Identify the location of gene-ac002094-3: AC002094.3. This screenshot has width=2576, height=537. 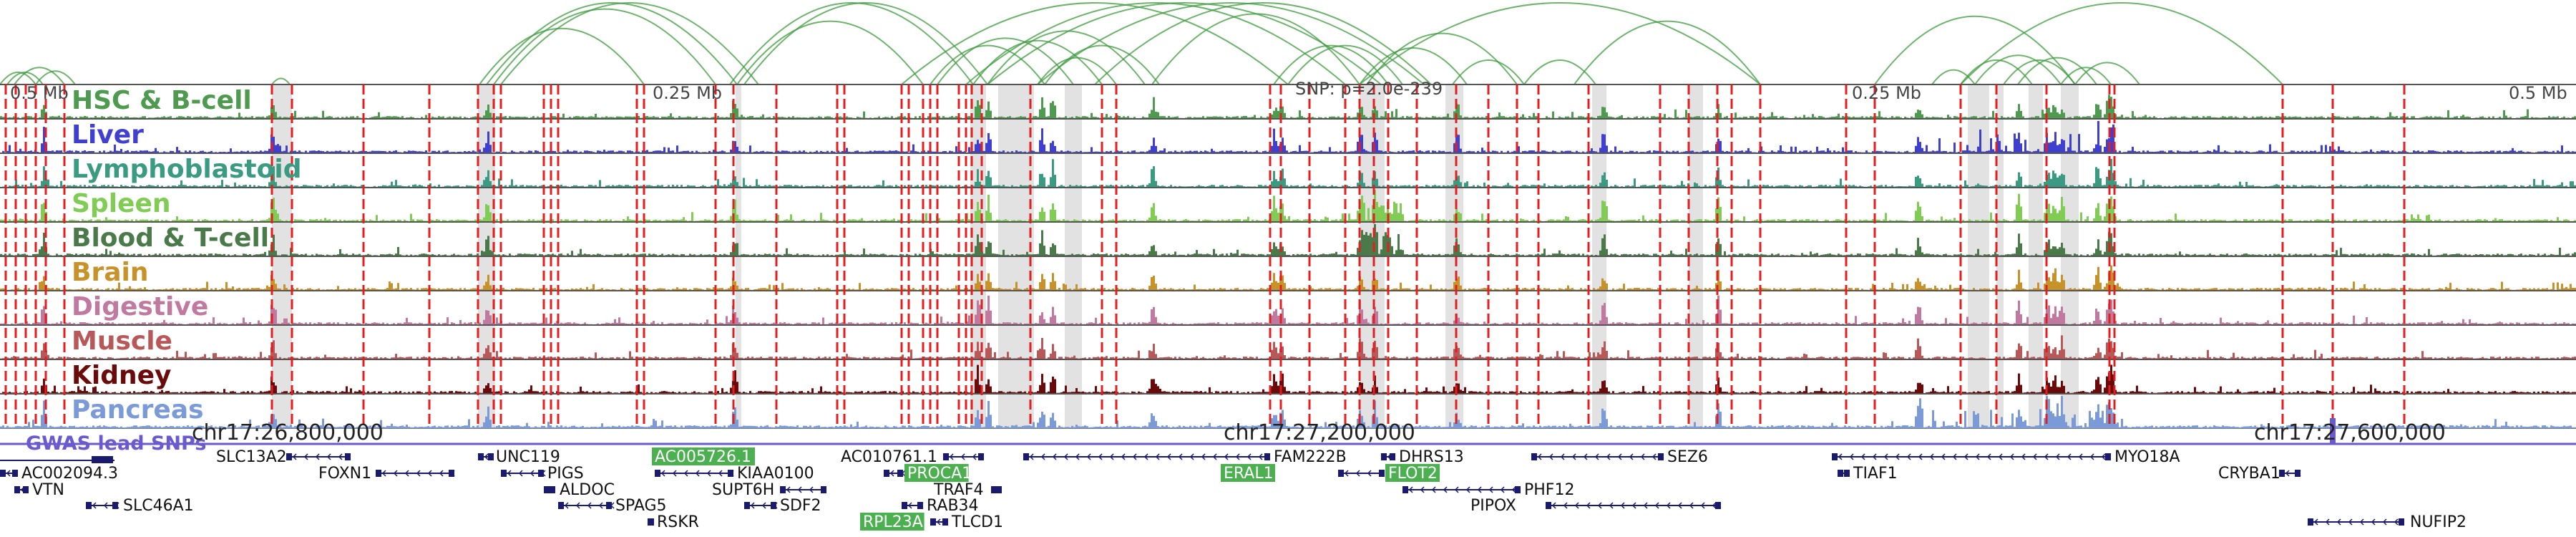
(59, 474).